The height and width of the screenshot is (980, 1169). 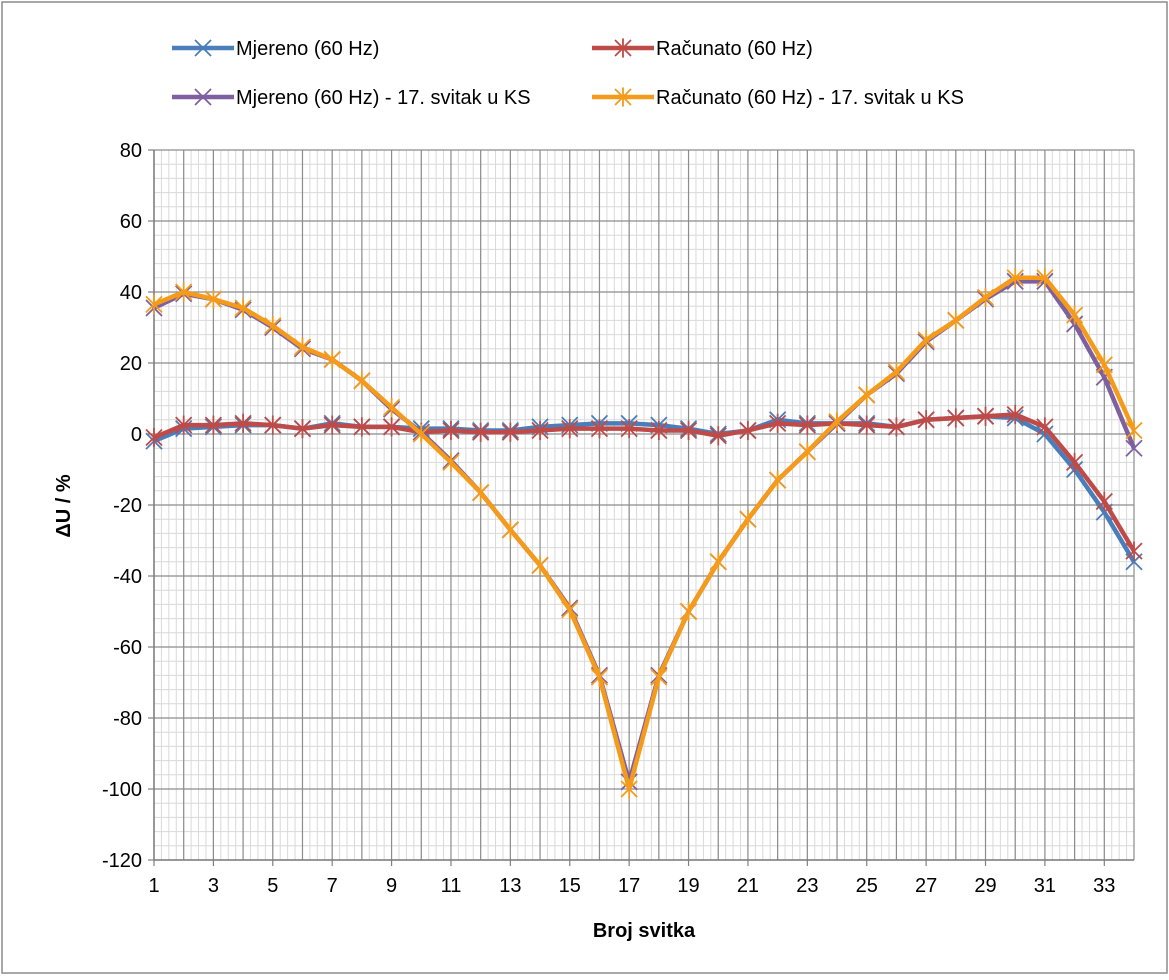 I want to click on y-tick-label: 80, so click(x=131, y=151).